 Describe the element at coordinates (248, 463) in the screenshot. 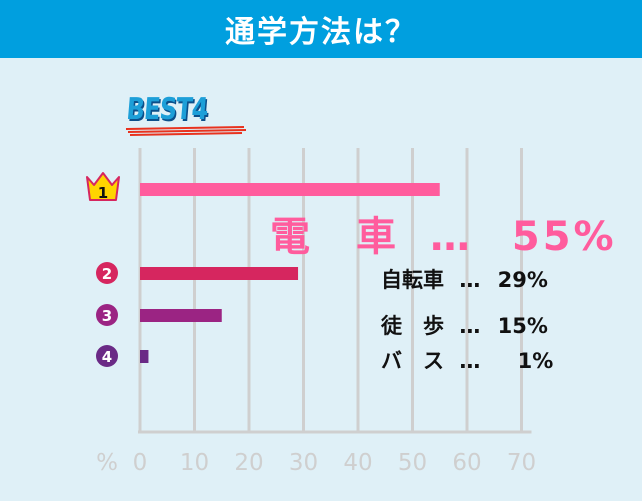

I see `x-tick-label: 20` at that location.